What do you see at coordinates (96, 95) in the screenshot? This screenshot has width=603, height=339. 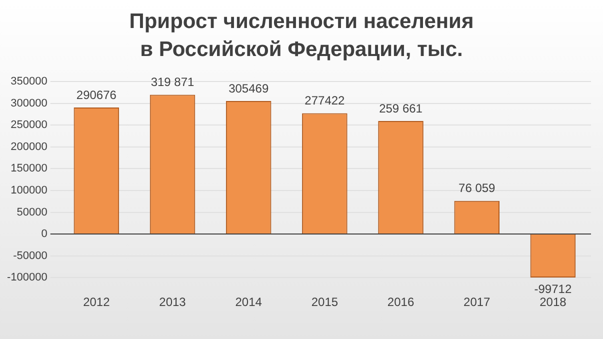 I see `data-label: 290676` at bounding box center [96, 95].